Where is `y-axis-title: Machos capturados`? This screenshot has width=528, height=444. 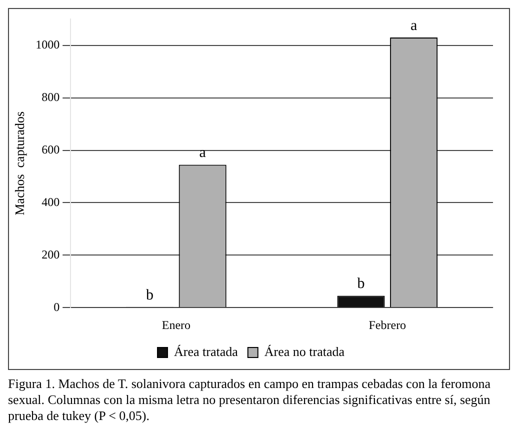 y-axis-title: Machos capturados is located at coordinates (20, 163).